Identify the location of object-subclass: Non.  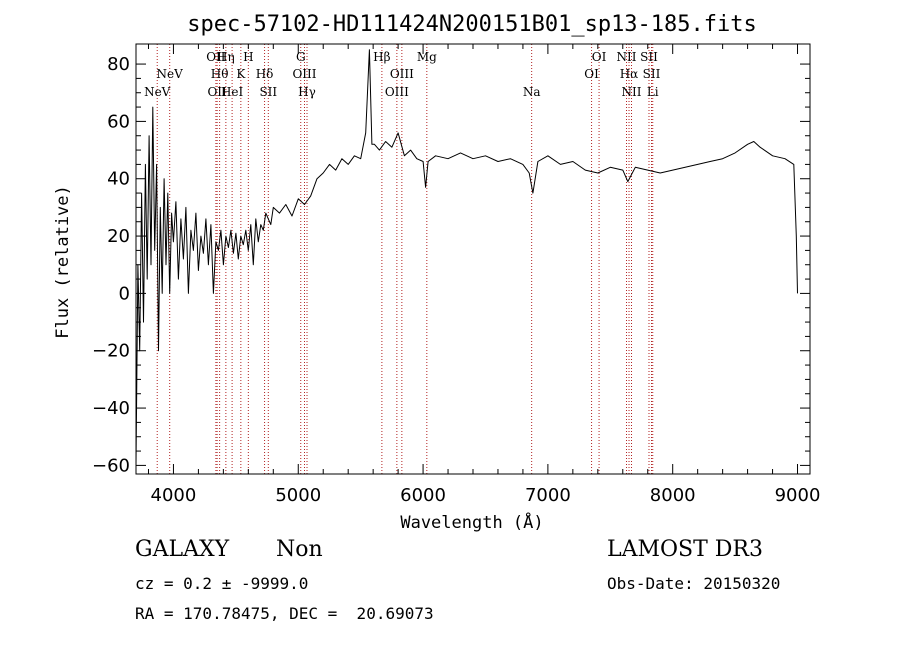
(299, 549).